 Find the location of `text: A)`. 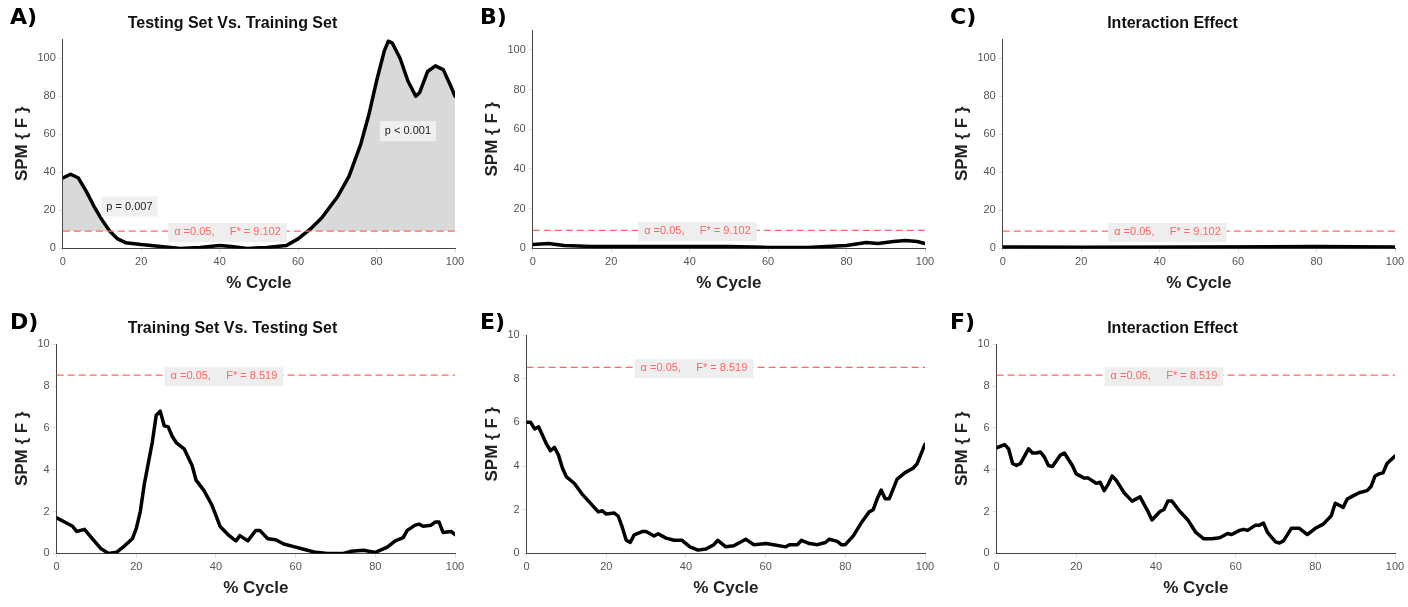

text: A) is located at coordinates (24, 16).